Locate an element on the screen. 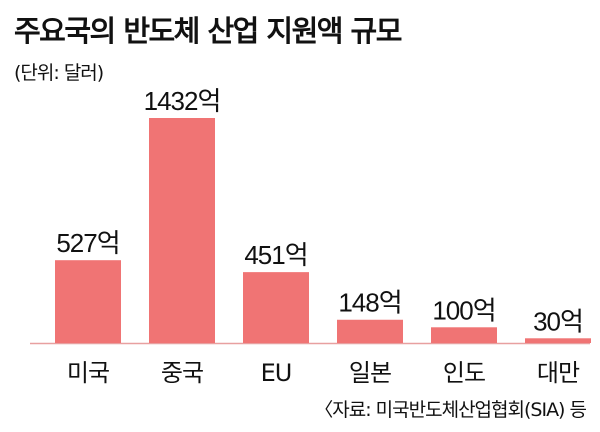 This screenshot has width=600, height=432. category-label-0: 미국 is located at coordinates (88, 373).